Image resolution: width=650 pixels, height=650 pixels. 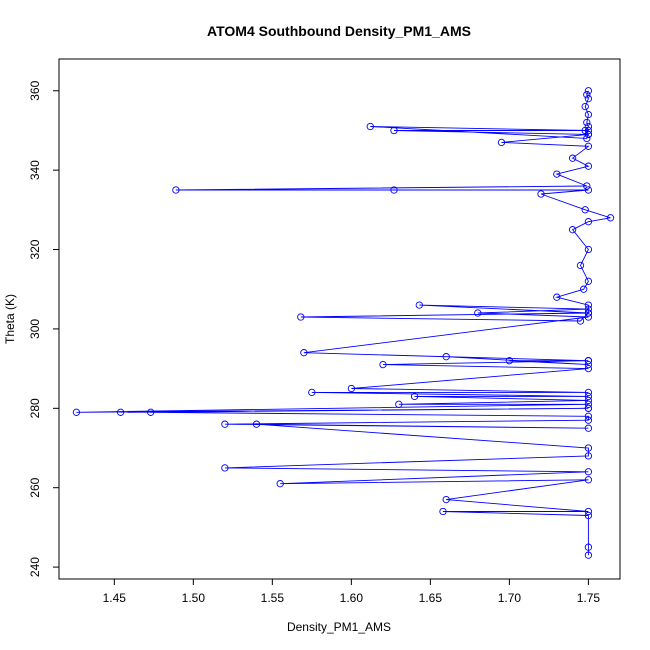 I want to click on x-axis: 1.45 1.50 1.55 1.60 1.65 1.70 1.75, so click(x=352, y=592).